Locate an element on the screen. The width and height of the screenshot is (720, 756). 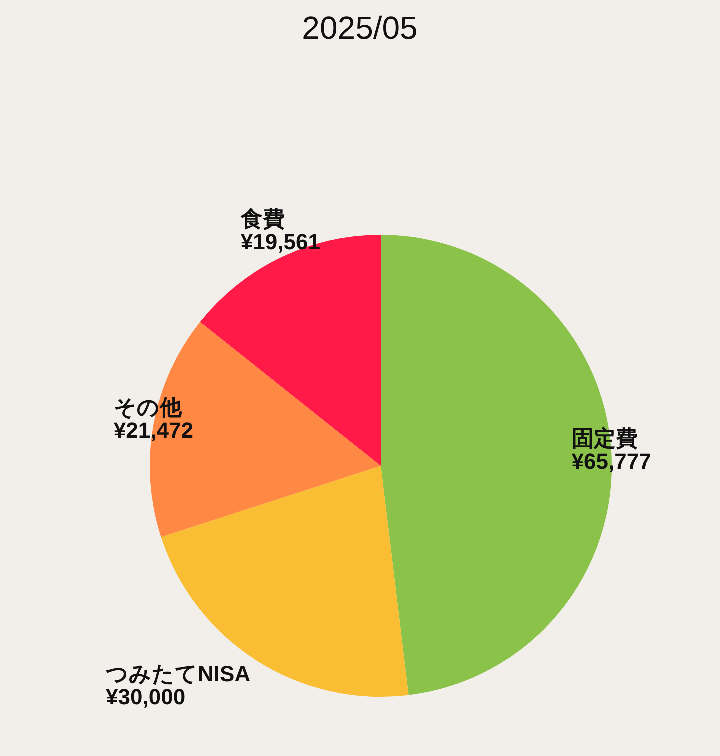
pie-slice is located at coordinates (290, 350).